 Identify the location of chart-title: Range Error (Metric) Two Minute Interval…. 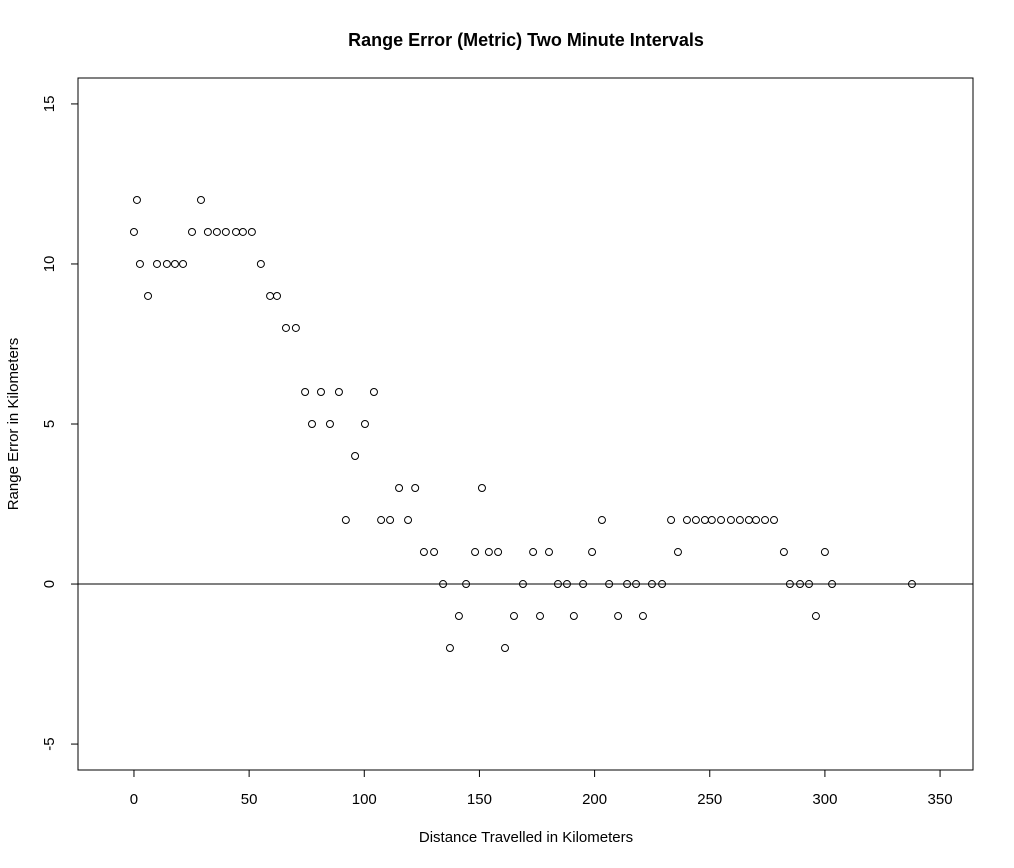
(526, 40).